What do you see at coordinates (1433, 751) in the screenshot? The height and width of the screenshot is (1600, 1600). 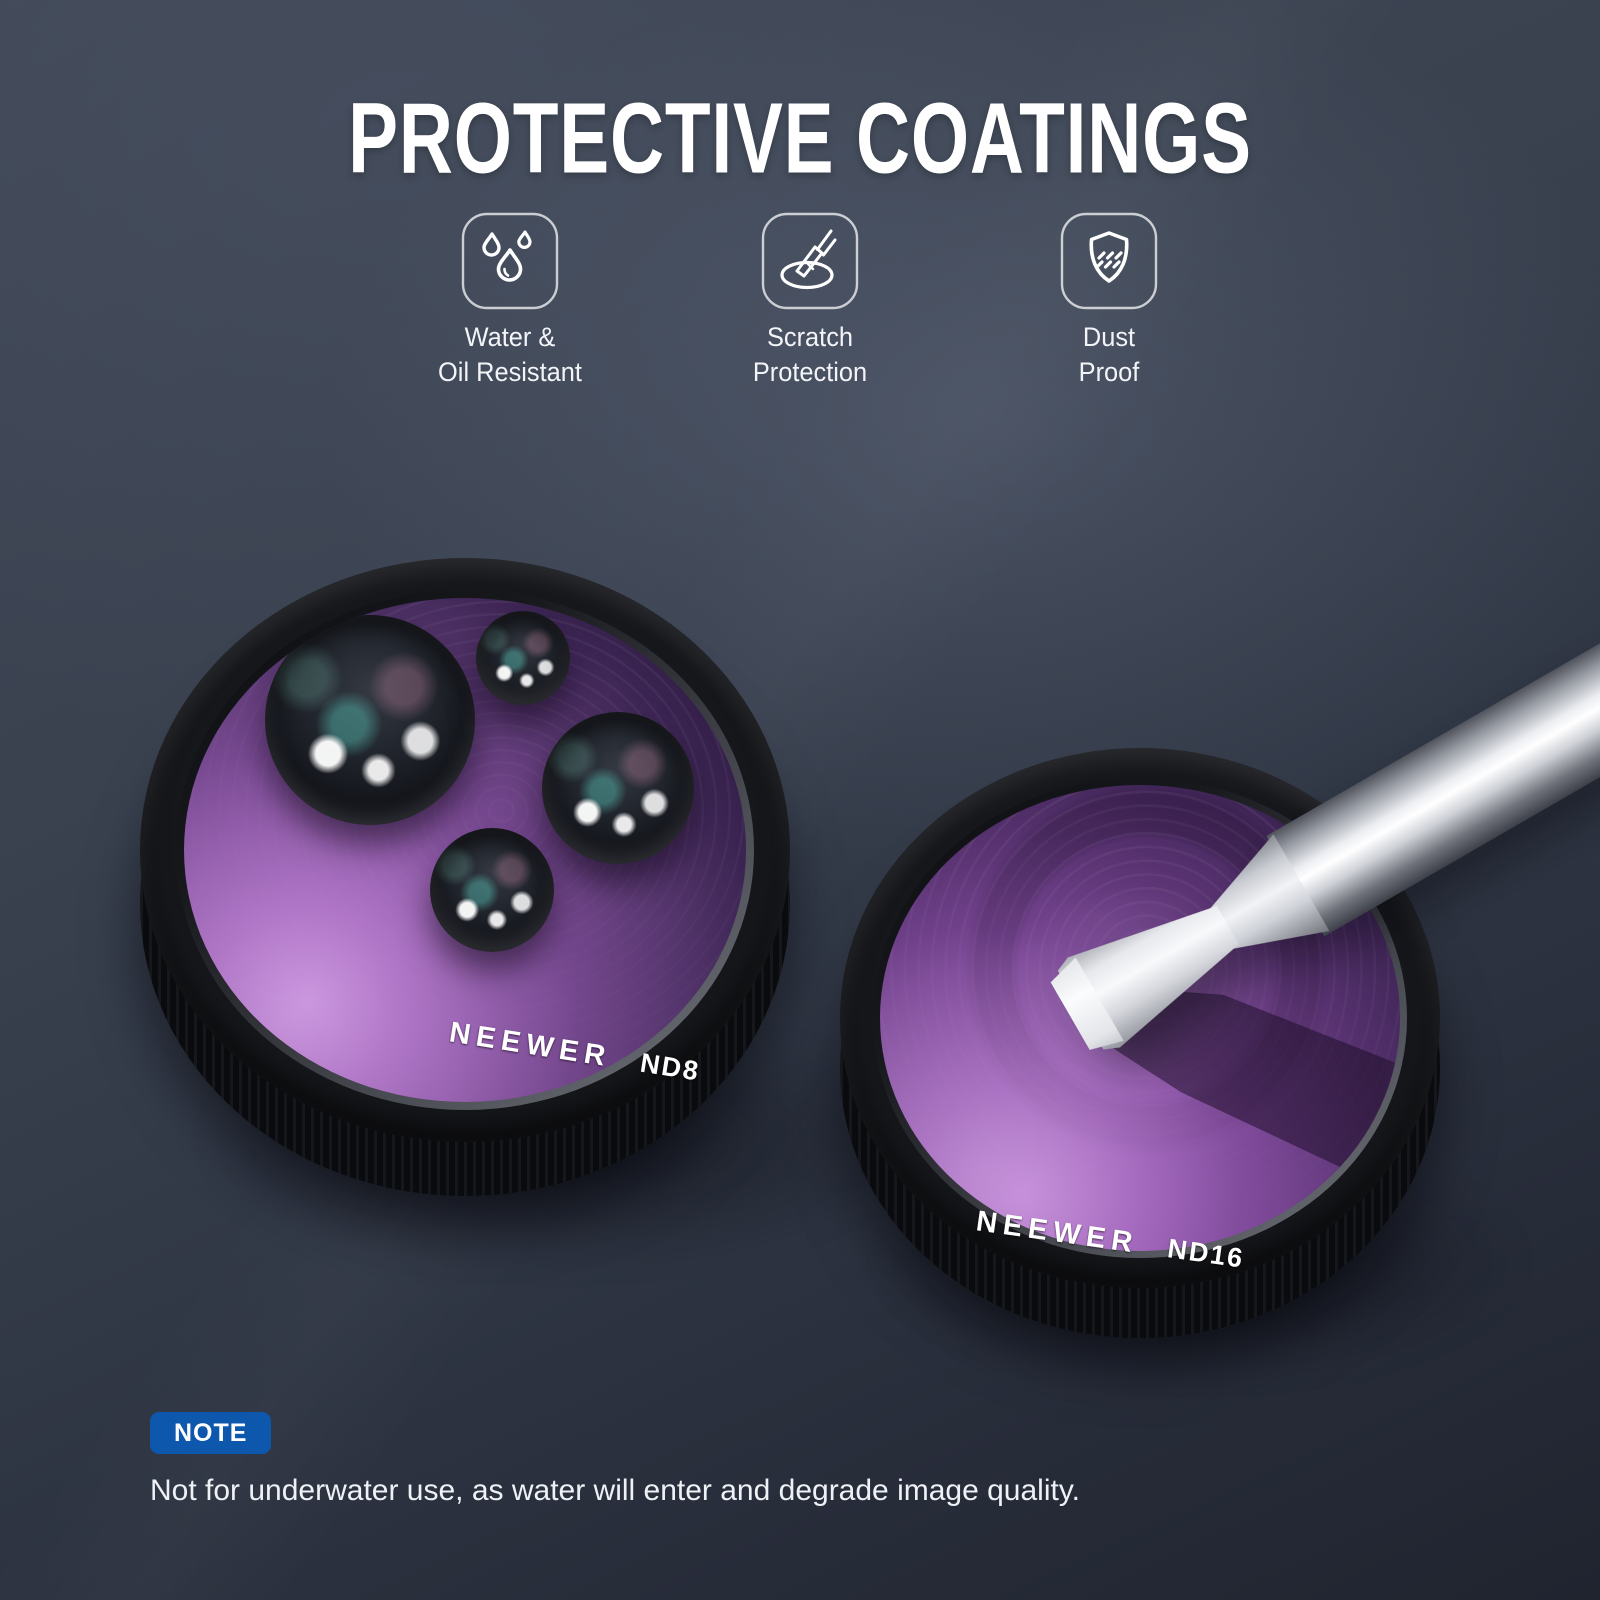 I see `screwdriver-shaft` at bounding box center [1433, 751].